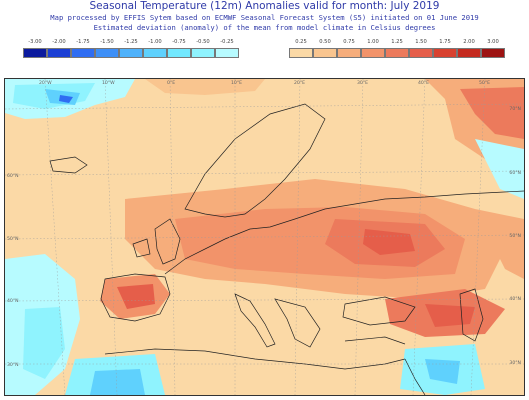 This screenshot has height=400, width=529. Describe the element at coordinates (424, 83) in the screenshot. I see `lon-label-40e: 40°E` at that location.